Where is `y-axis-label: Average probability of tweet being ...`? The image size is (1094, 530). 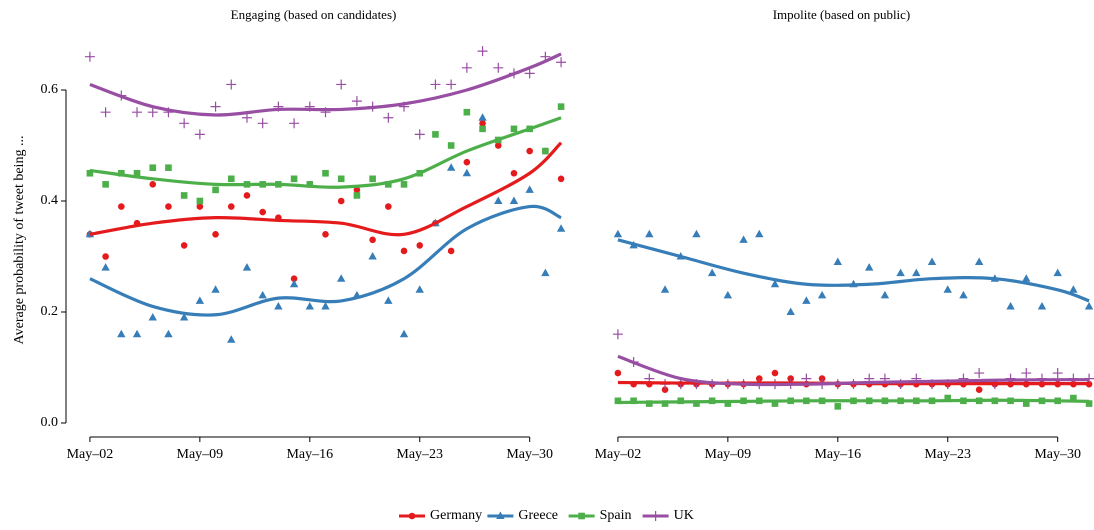 y-axis-label: Average probability of tweet being ... is located at coordinates (19, 240).